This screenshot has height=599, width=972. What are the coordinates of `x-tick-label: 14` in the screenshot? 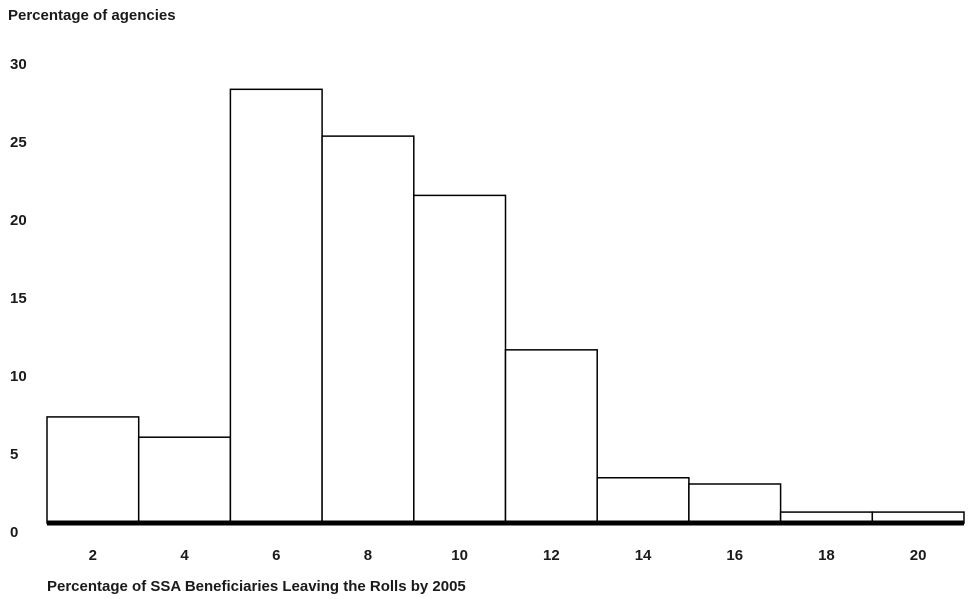 It's located at (643, 555).